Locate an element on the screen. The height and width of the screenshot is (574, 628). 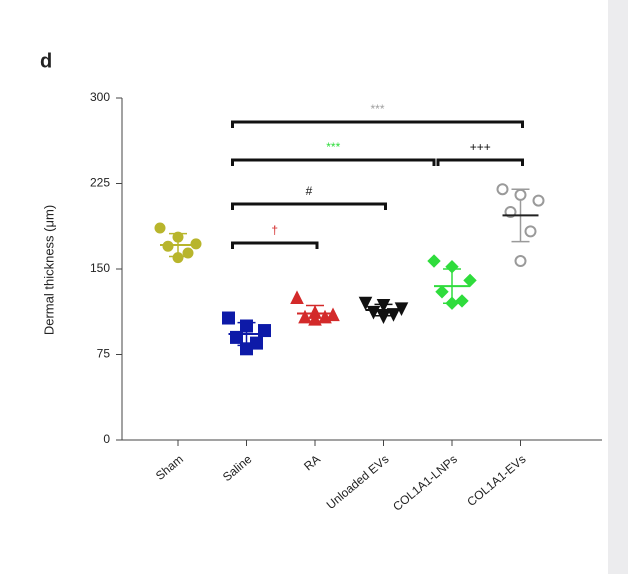
x-tick-label: RA is located at coordinates (312, 462).